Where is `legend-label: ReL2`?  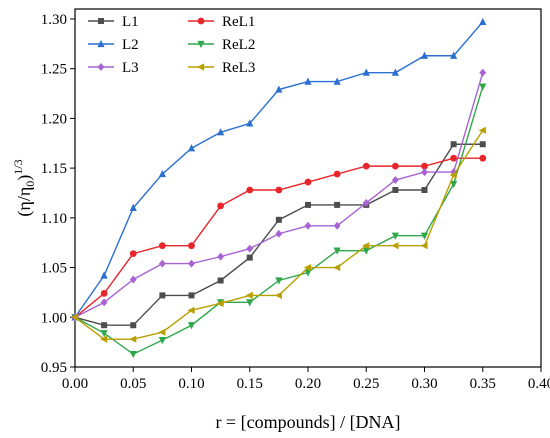
legend-label: ReL2 is located at coordinates (238, 45).